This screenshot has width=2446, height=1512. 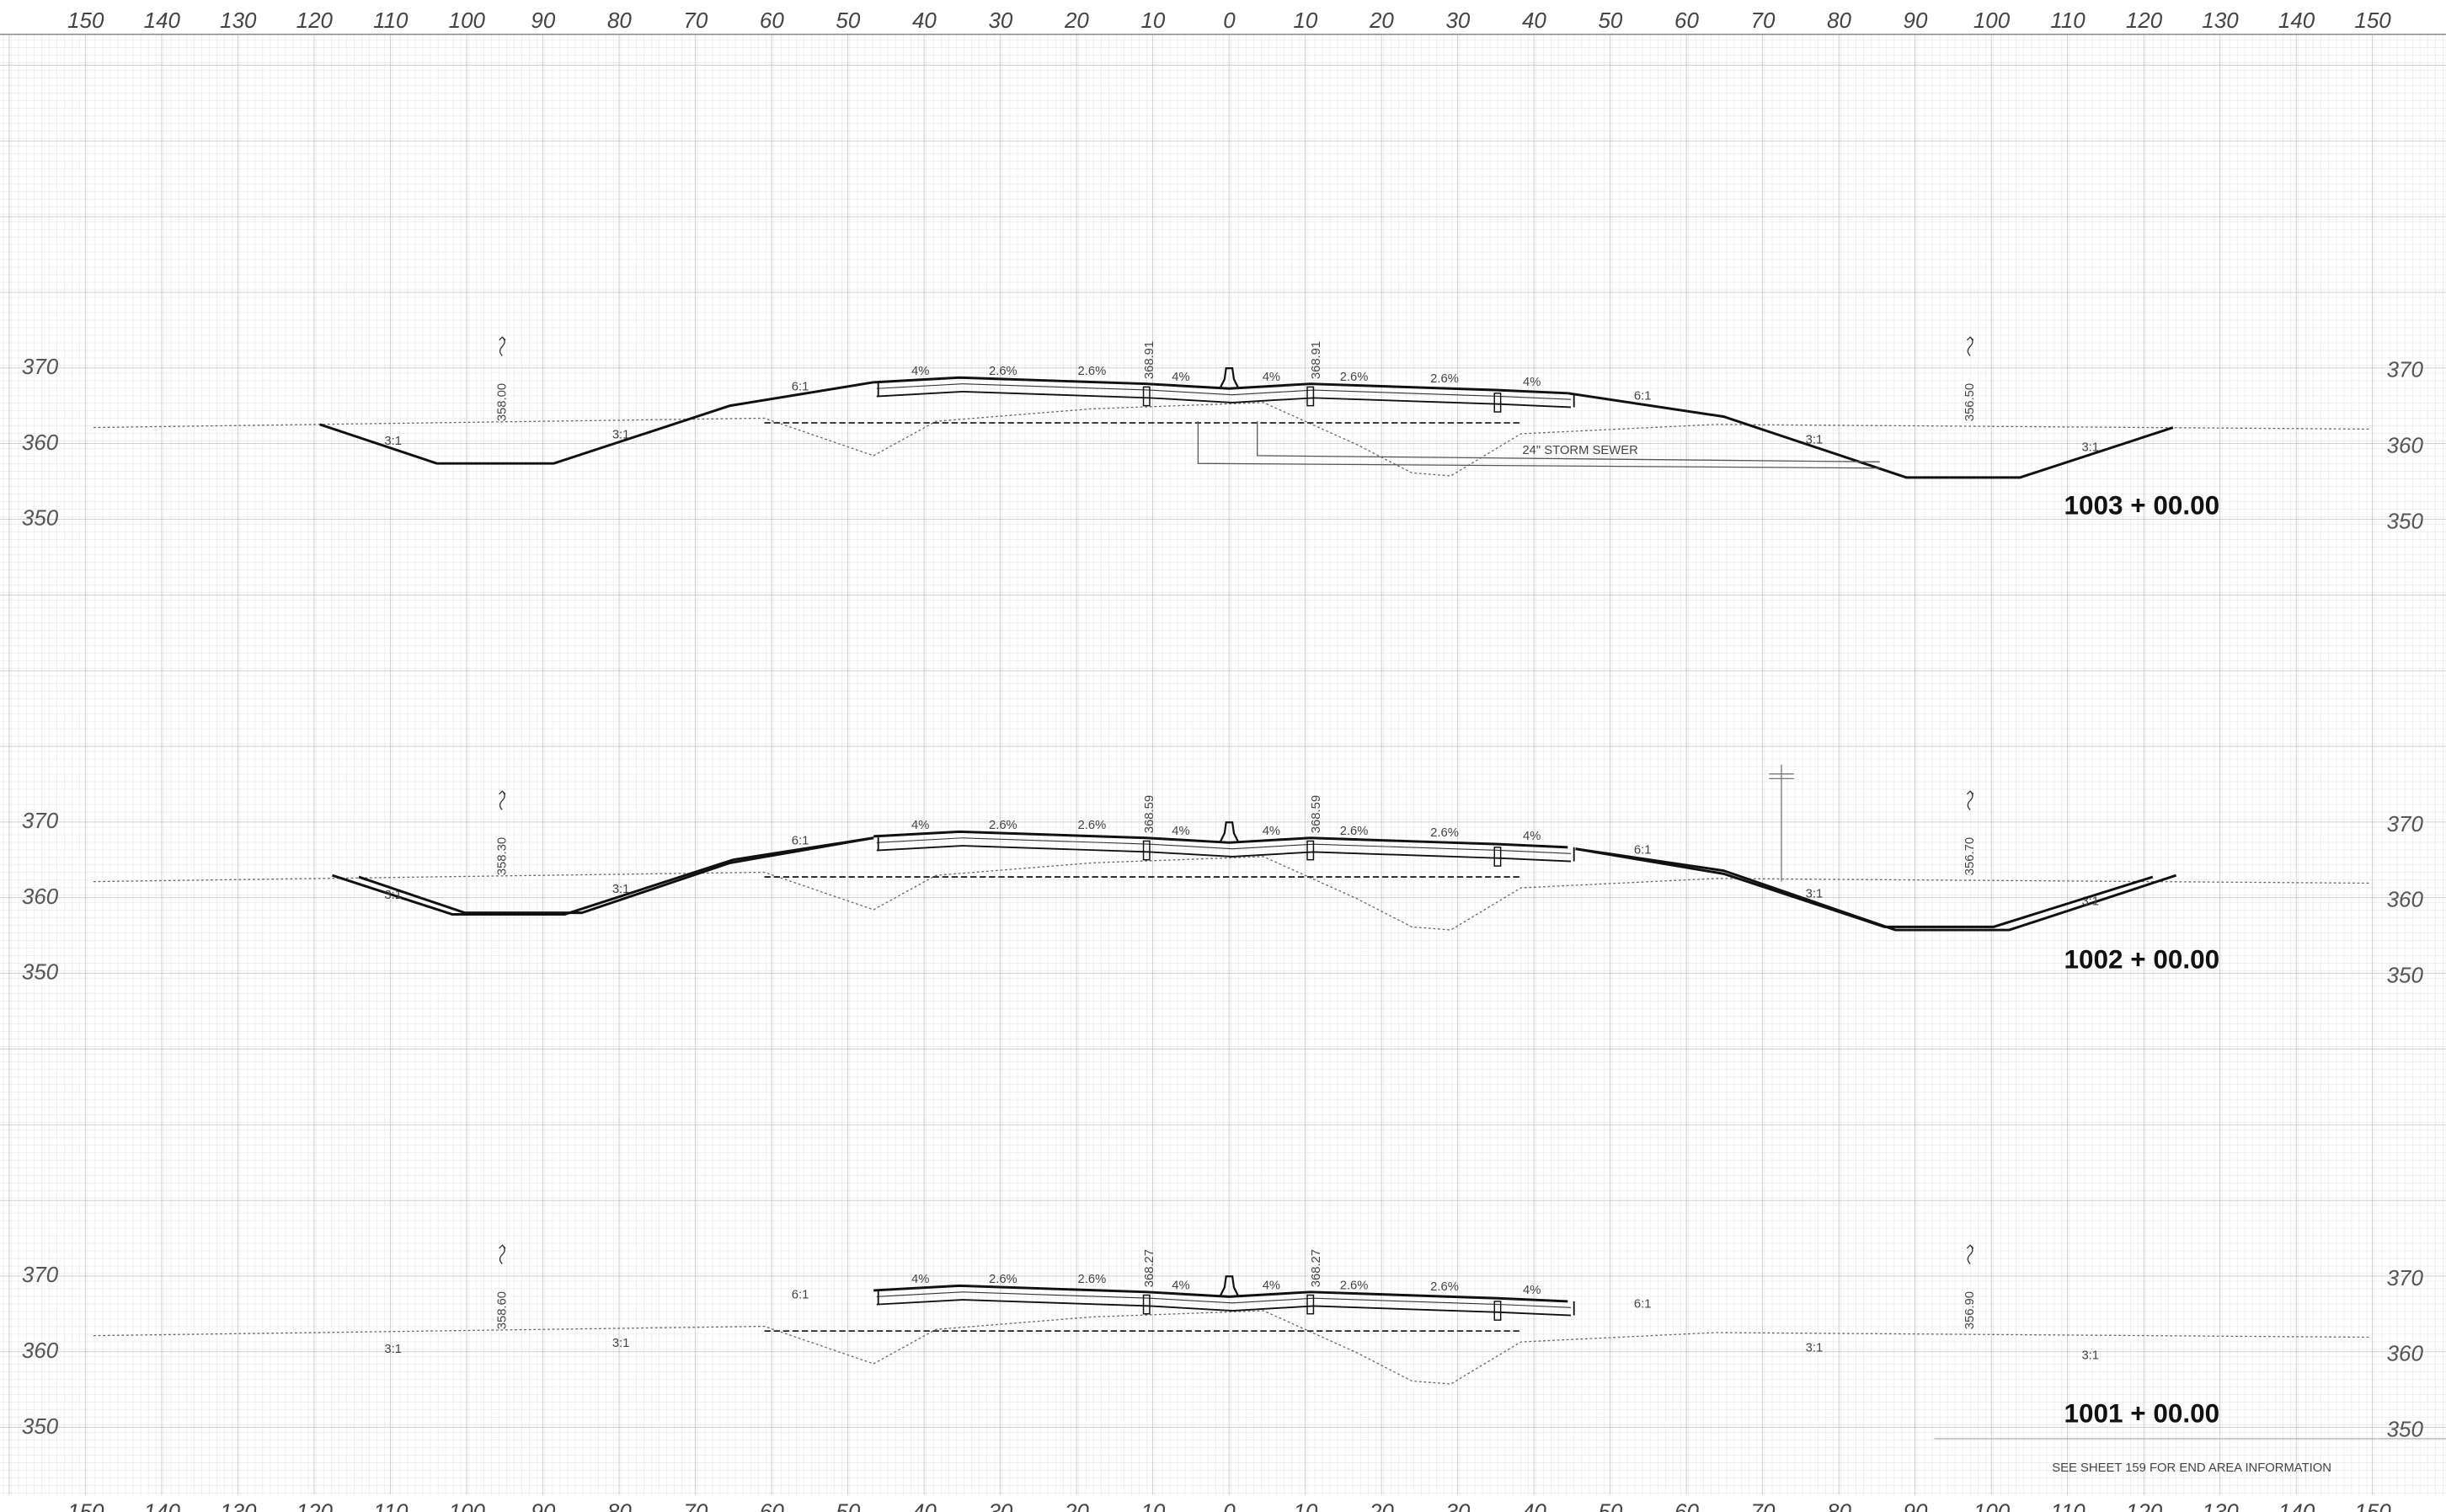 I want to click on storm-sewer-label: 24" STORM SEWER, so click(x=1579, y=450).